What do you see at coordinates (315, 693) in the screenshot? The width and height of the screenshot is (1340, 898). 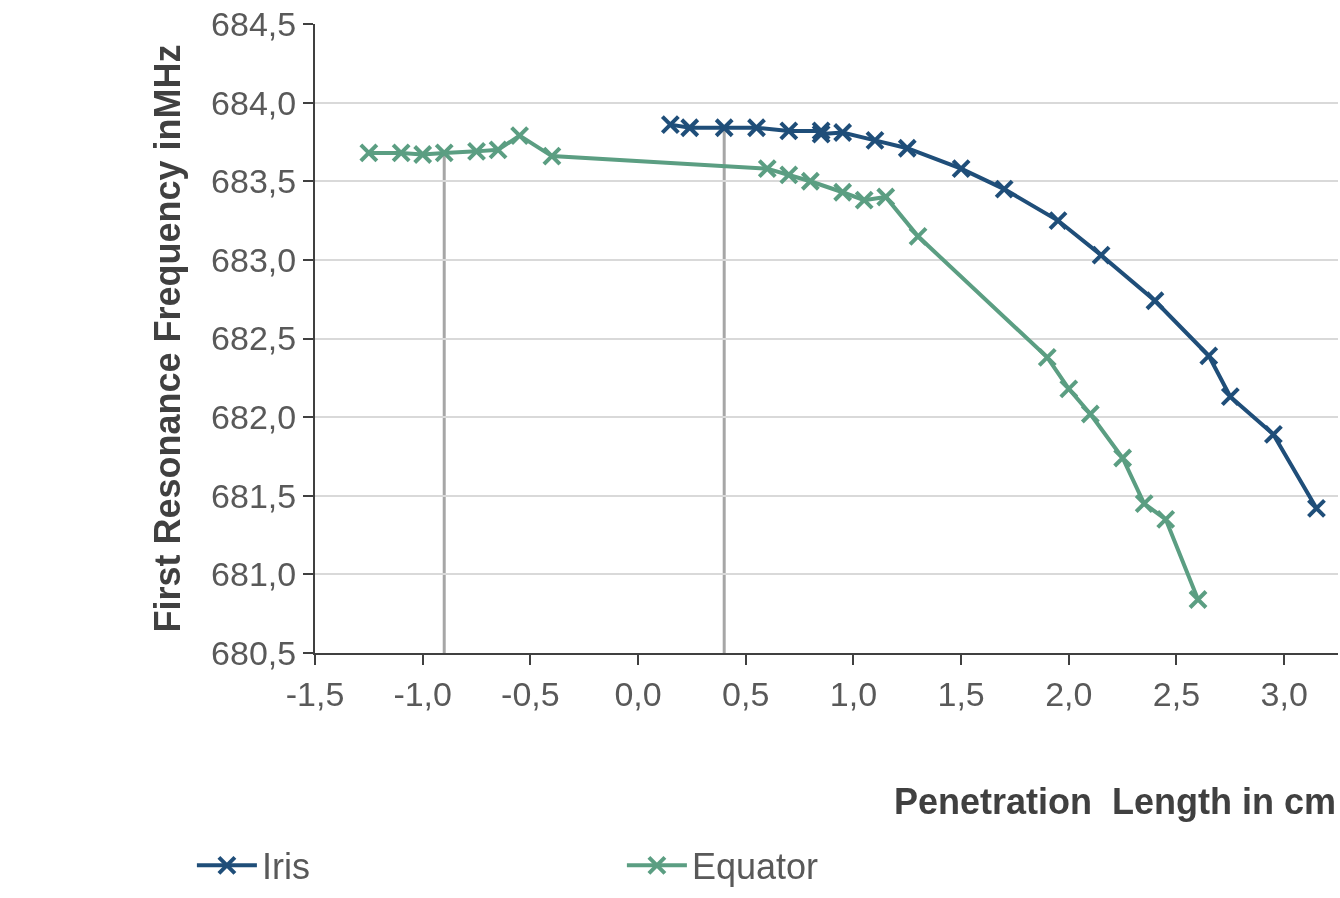 I see `x-tick-label: -1,5` at bounding box center [315, 693].